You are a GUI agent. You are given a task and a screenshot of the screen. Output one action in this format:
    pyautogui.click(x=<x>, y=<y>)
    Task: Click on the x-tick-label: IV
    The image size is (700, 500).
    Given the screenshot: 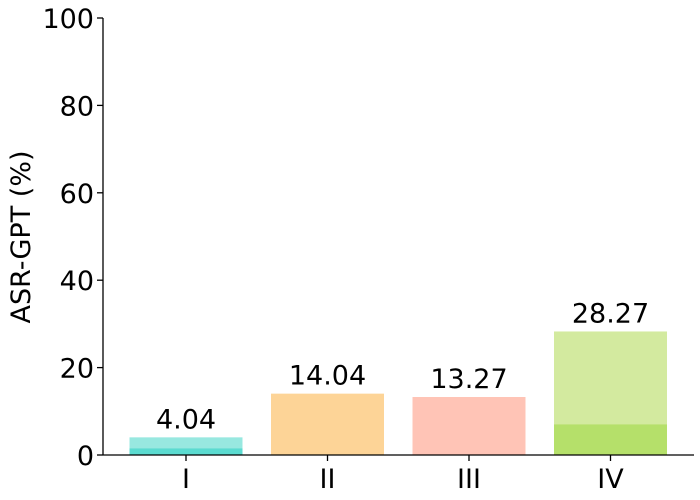 What is the action you would take?
    pyautogui.click(x=610, y=479)
    